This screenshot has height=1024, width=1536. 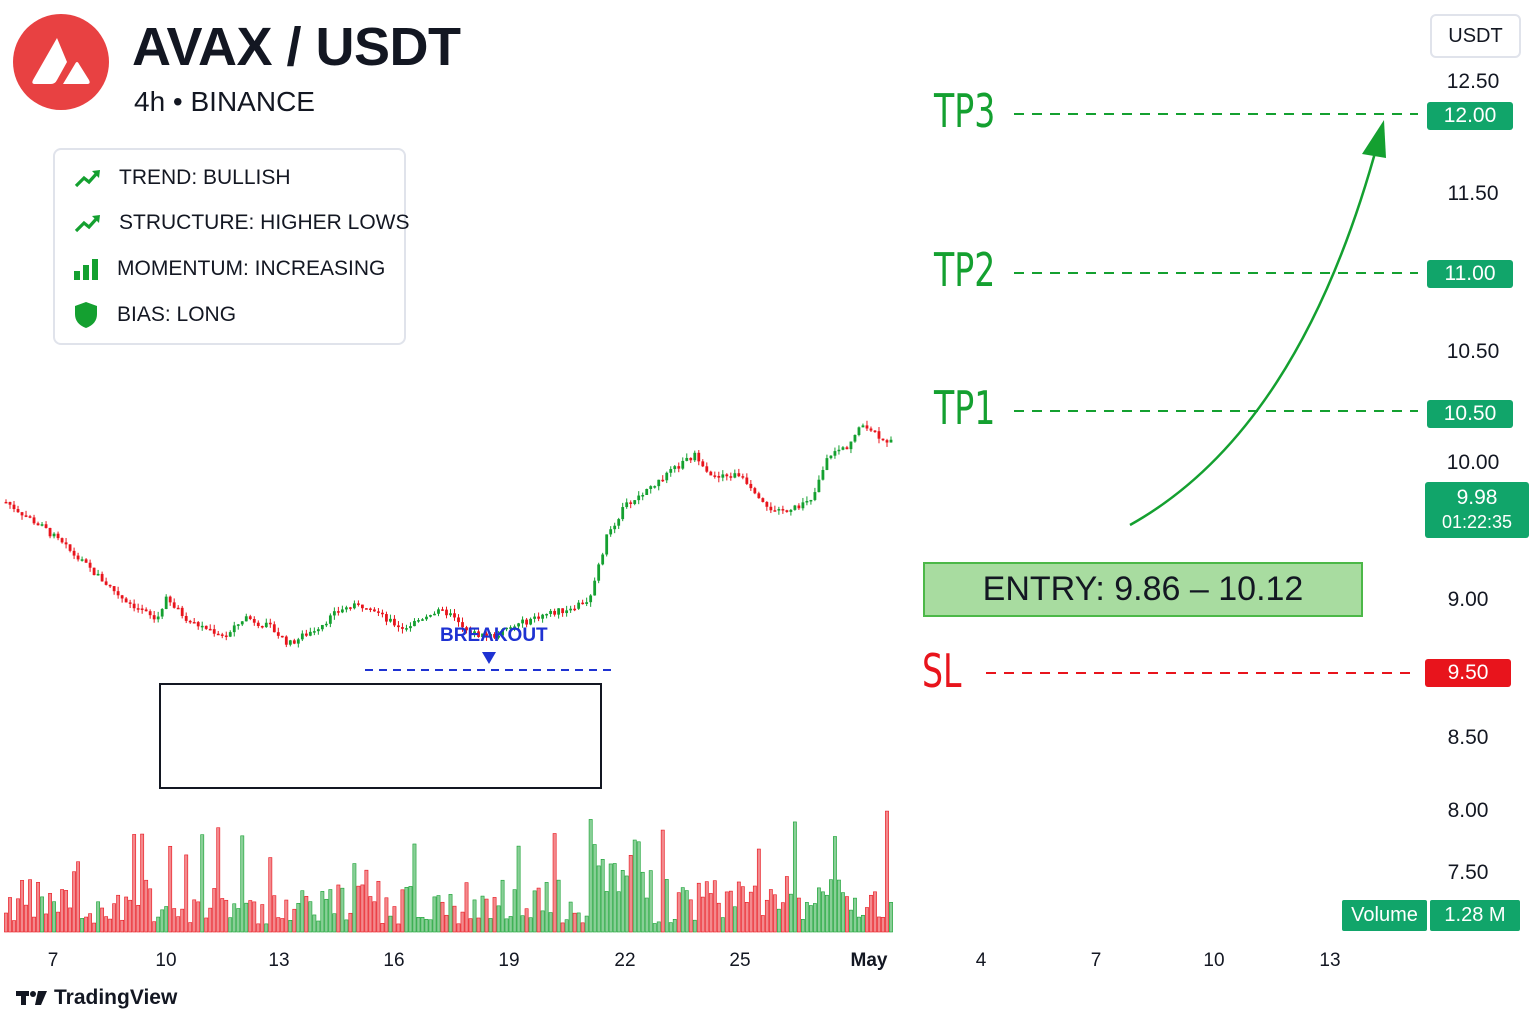 What do you see at coordinates (965, 270) in the screenshot?
I see `tp2-label: TP2` at bounding box center [965, 270].